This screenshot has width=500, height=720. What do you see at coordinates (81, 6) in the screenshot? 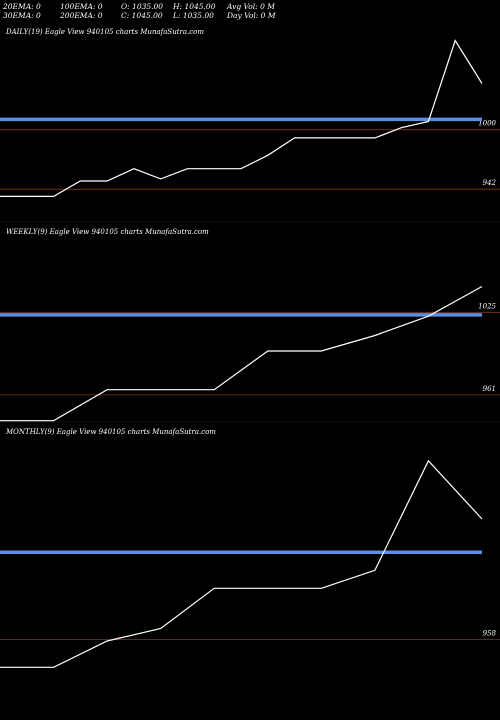
I see `ema100-readout: 100EMA: 0` at bounding box center [81, 6].